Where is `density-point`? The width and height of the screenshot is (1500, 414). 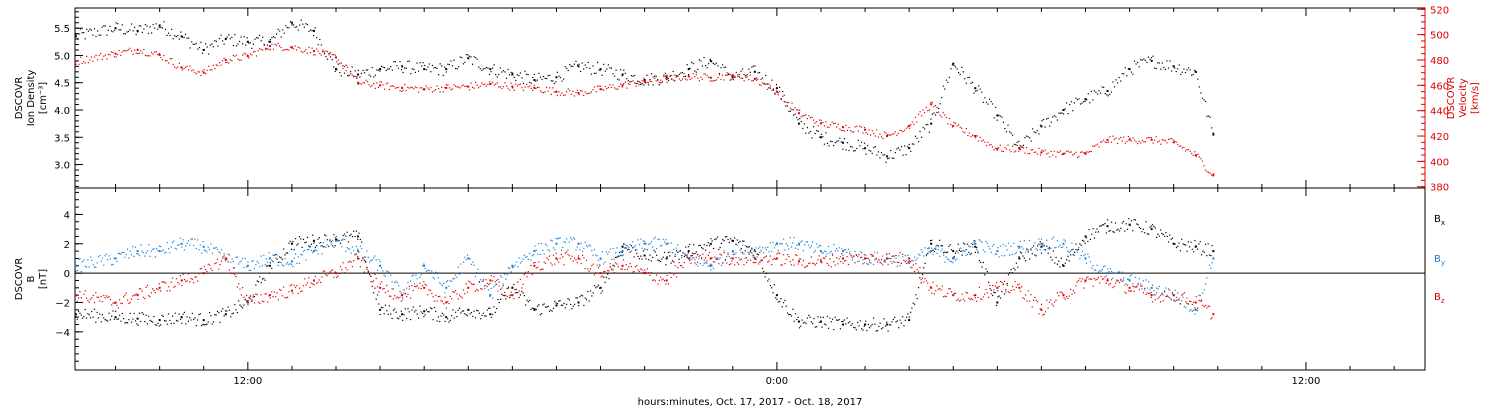
density-point is located at coordinates (754, 71).